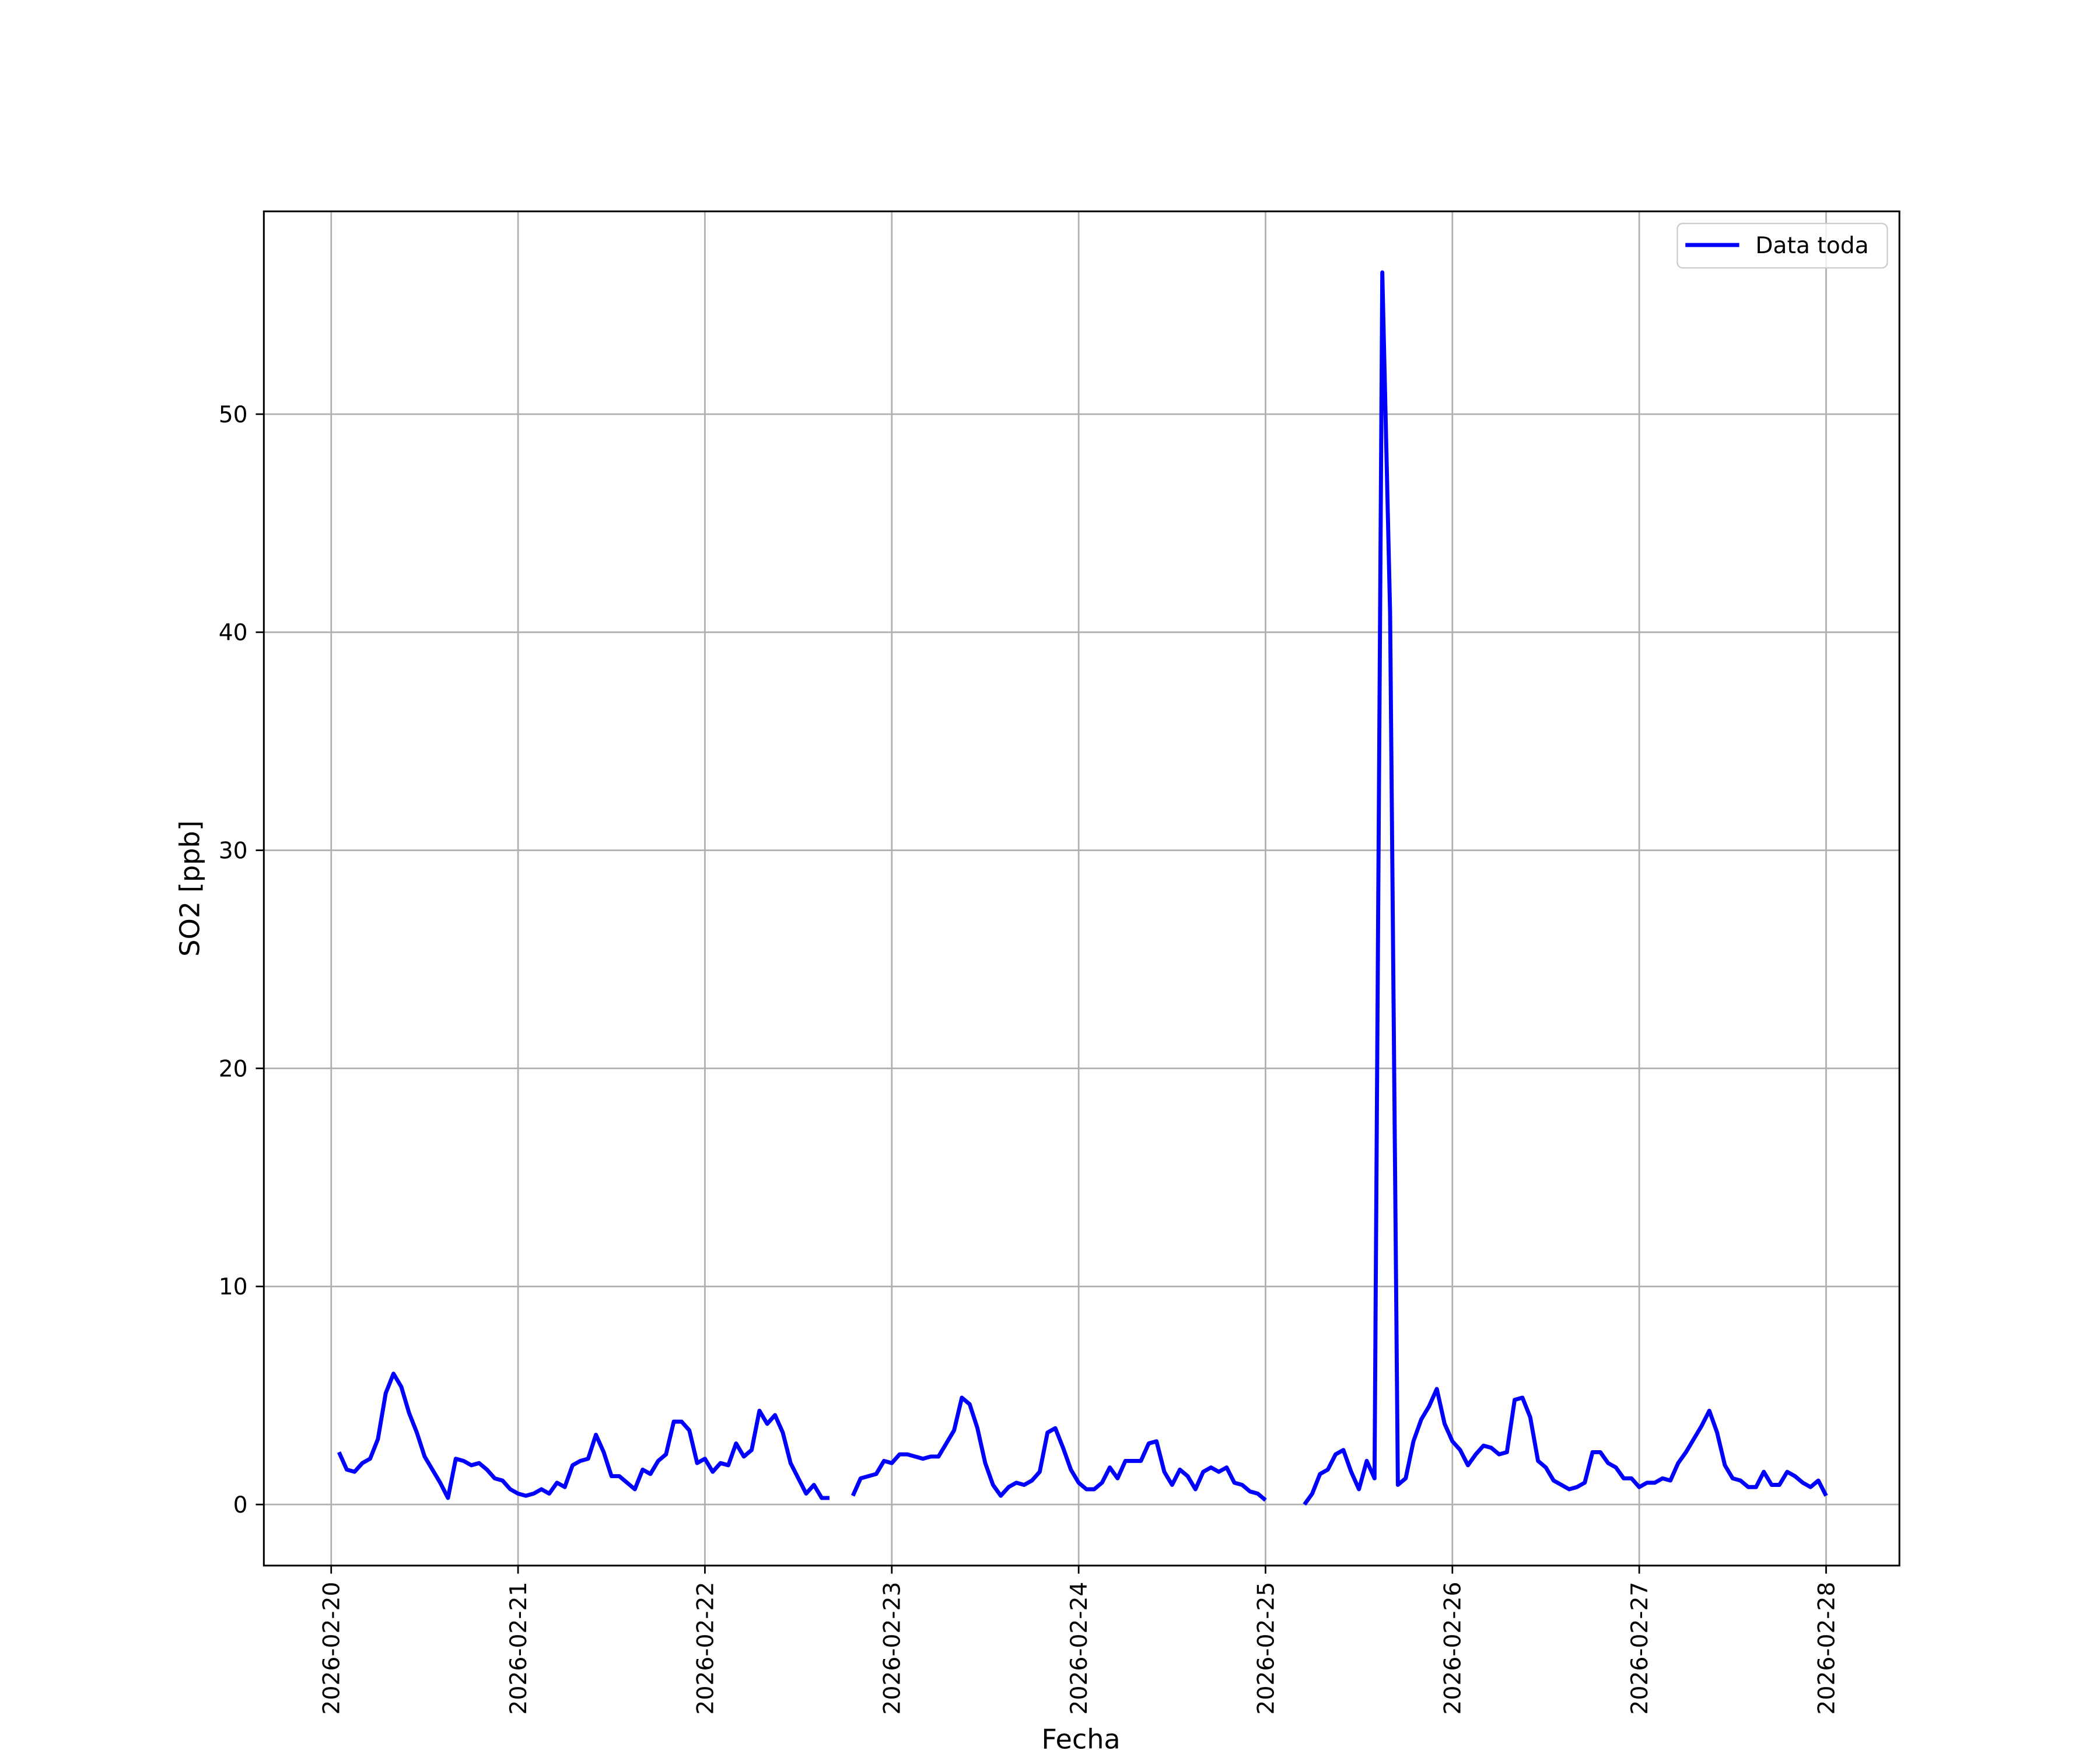  Describe the element at coordinates (1453, 1648) in the screenshot. I see `x-tick-label: 2026-02-26` at that location.